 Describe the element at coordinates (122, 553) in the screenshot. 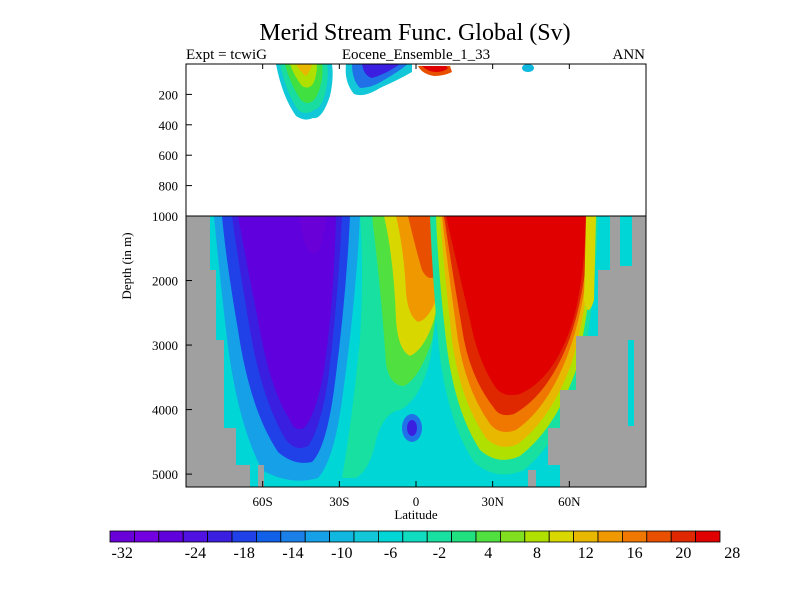

I see `colorbar-label: -32` at that location.